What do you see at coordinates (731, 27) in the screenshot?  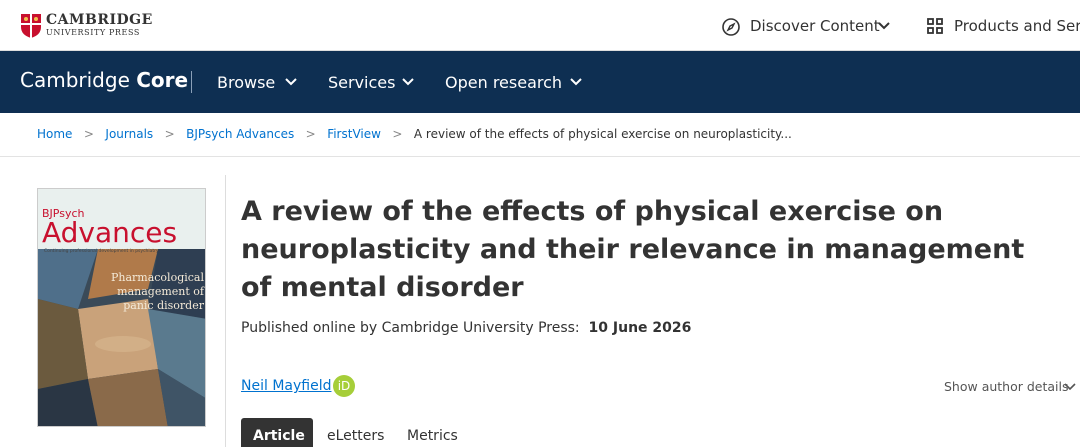 I see `compass-icon` at bounding box center [731, 27].